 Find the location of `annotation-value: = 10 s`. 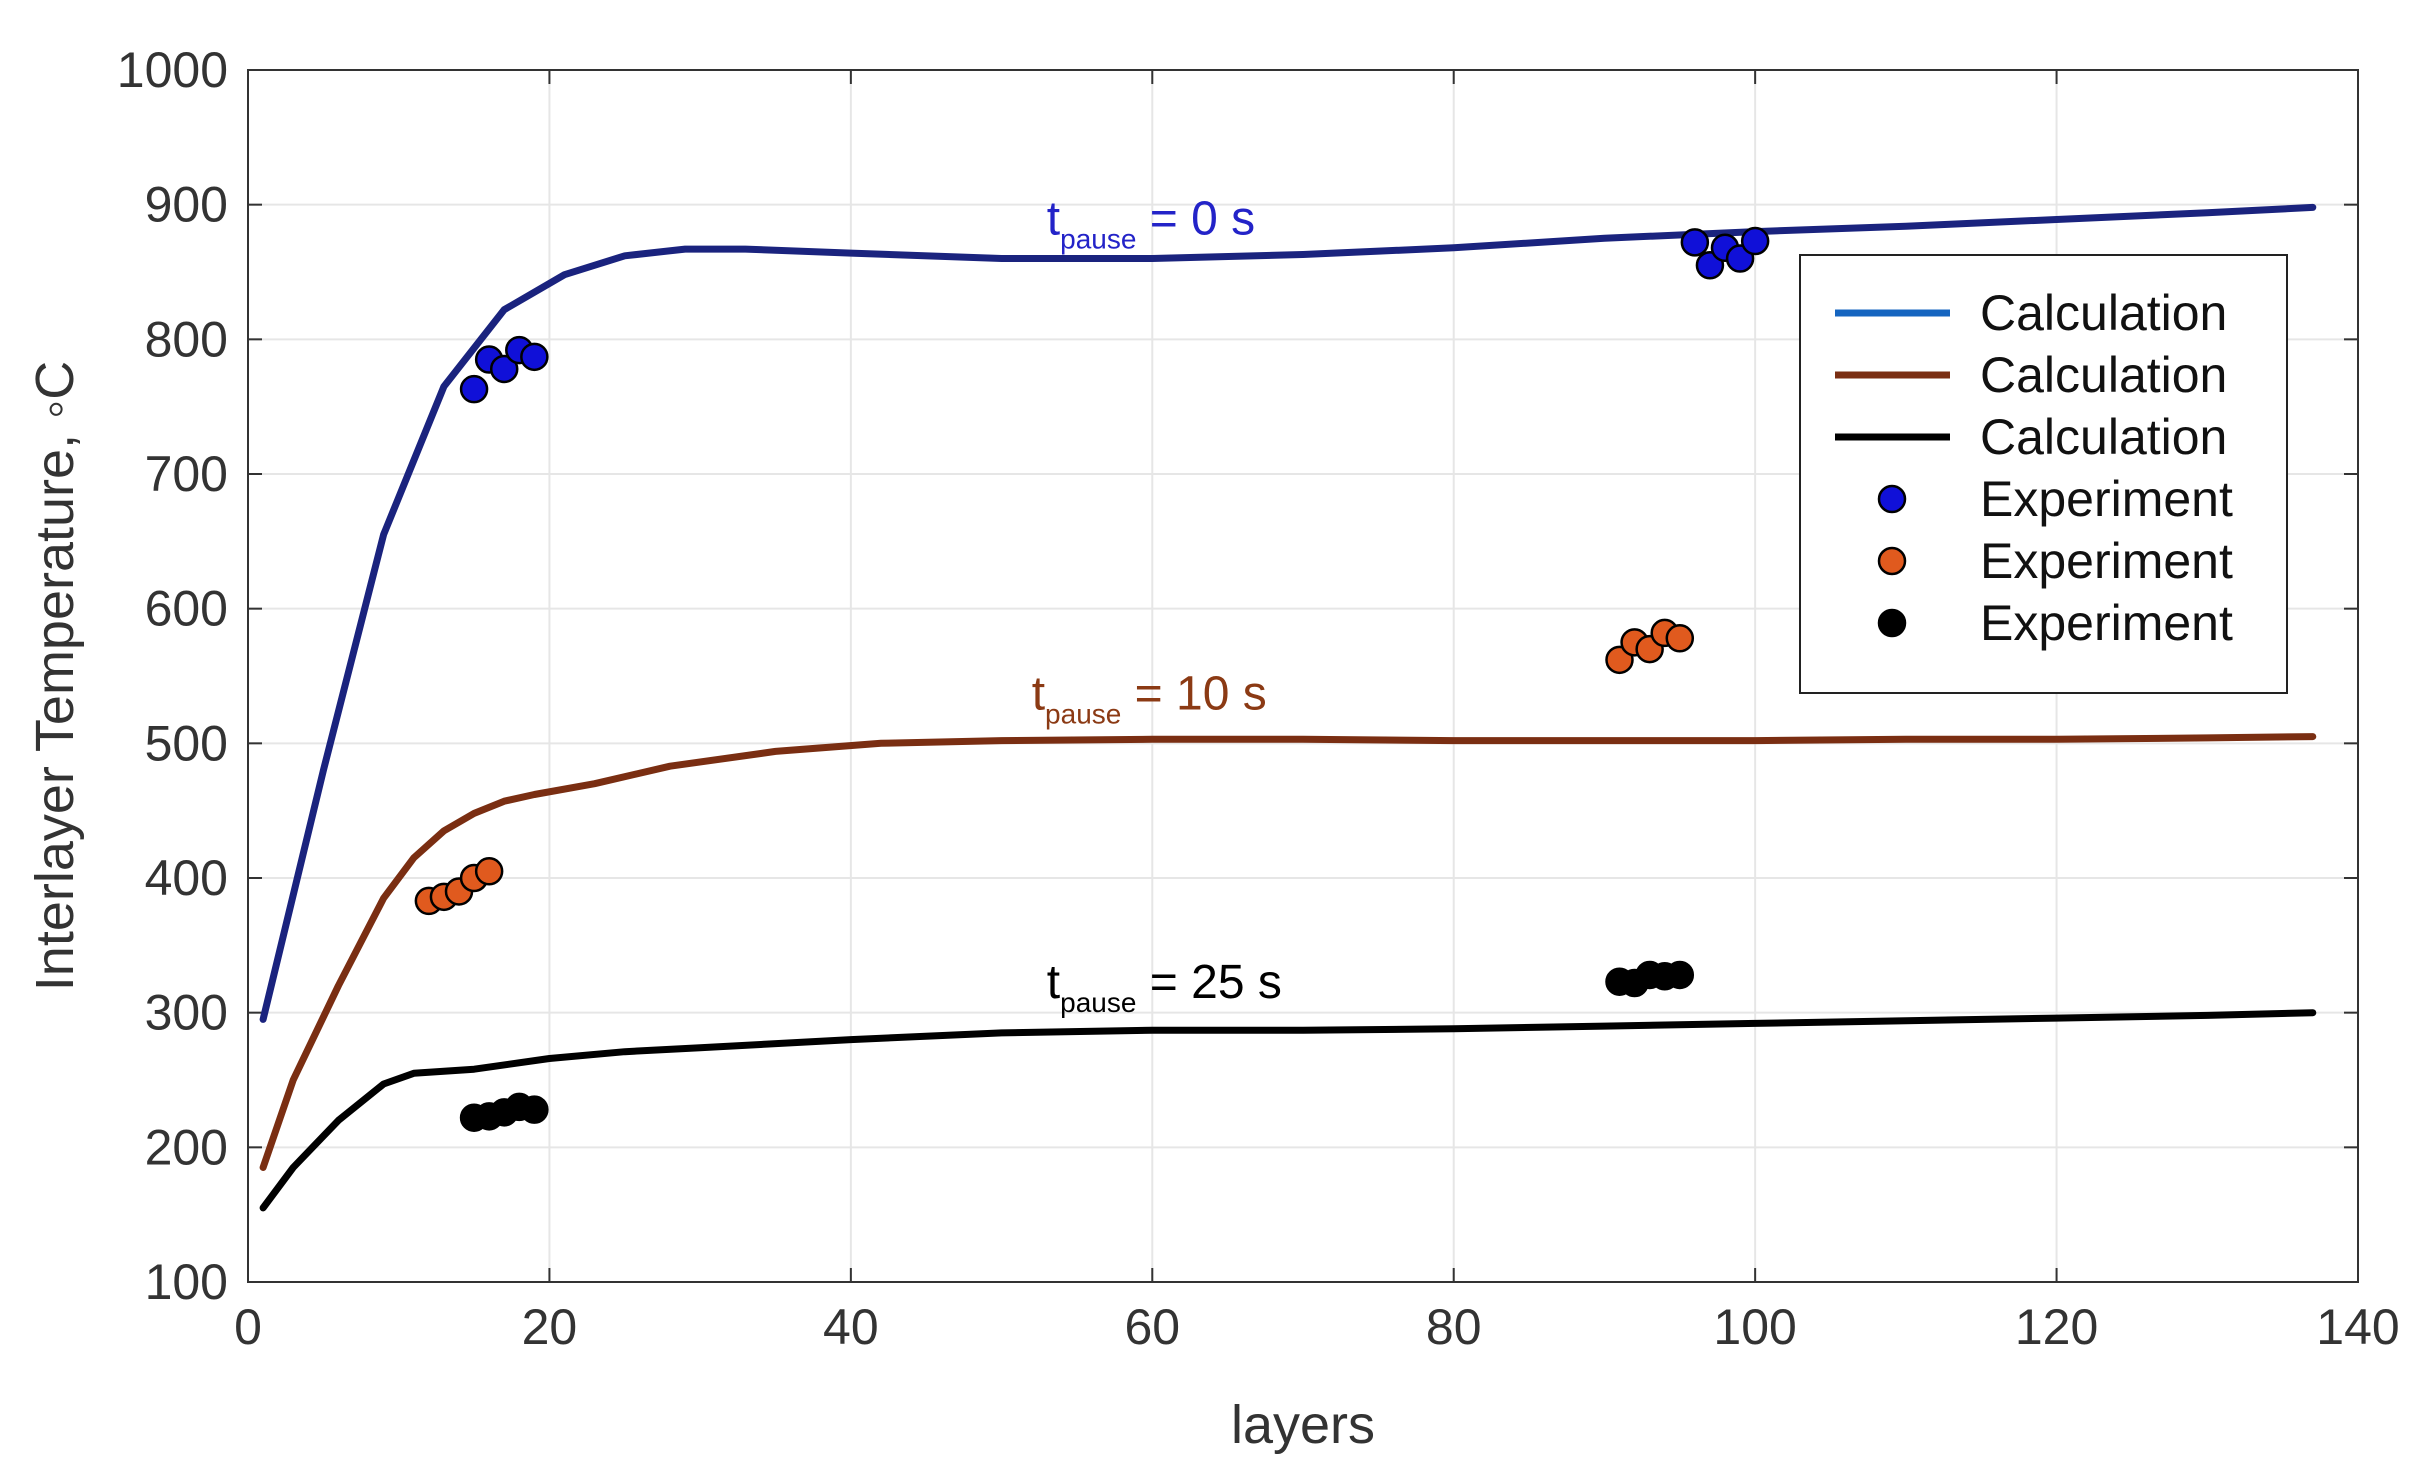

annotation-value: = 10 s is located at coordinates (1193, 694).